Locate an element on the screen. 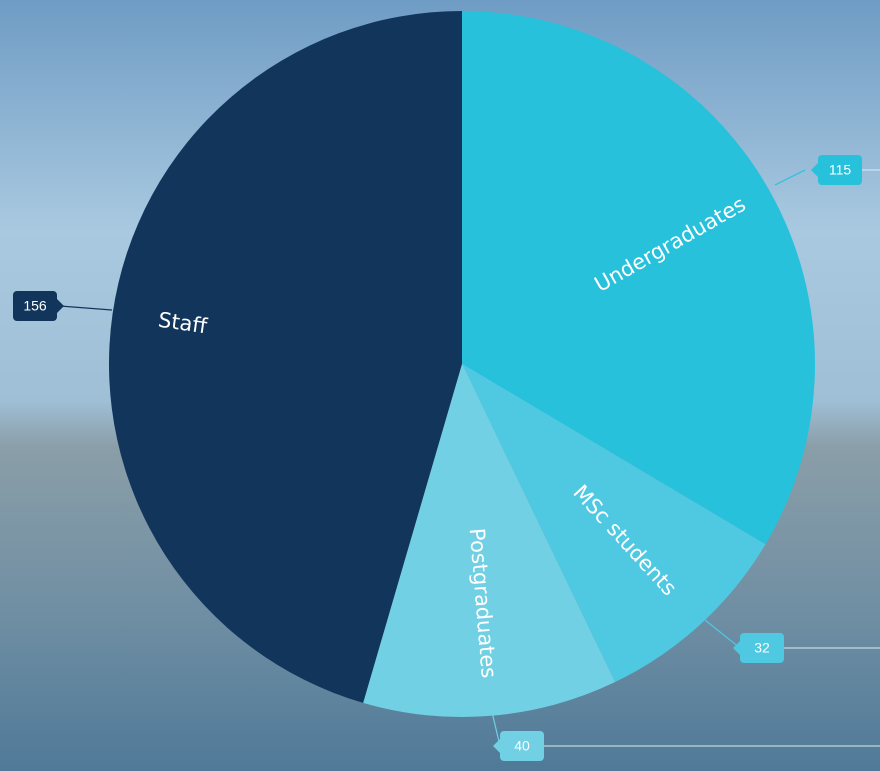  value-label: 40 is located at coordinates (522, 746).